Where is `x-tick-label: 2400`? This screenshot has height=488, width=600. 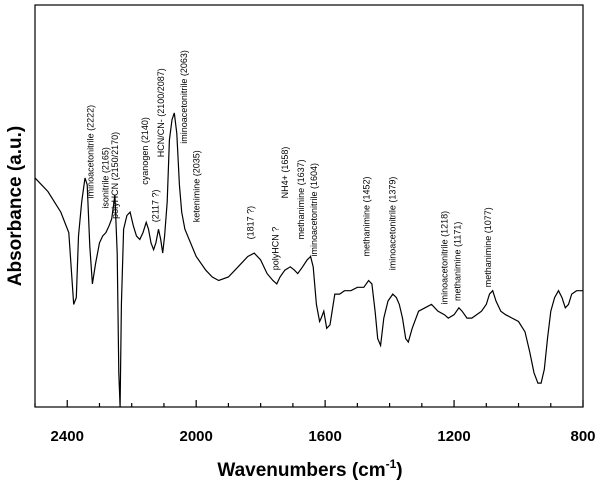 x-tick-label: 2400 is located at coordinates (67, 436).